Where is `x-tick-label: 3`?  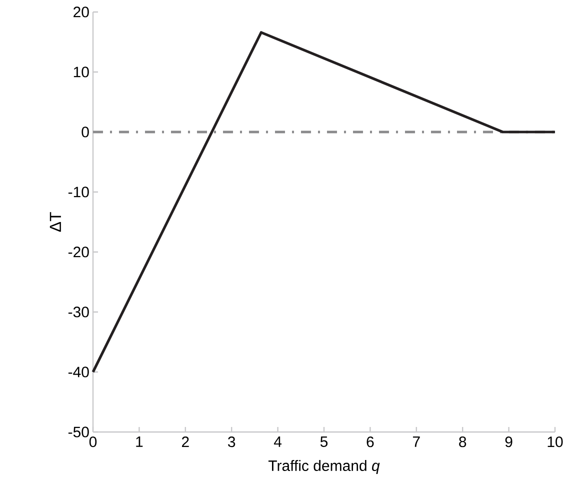
x-tick-label: 3 is located at coordinates (232, 442).